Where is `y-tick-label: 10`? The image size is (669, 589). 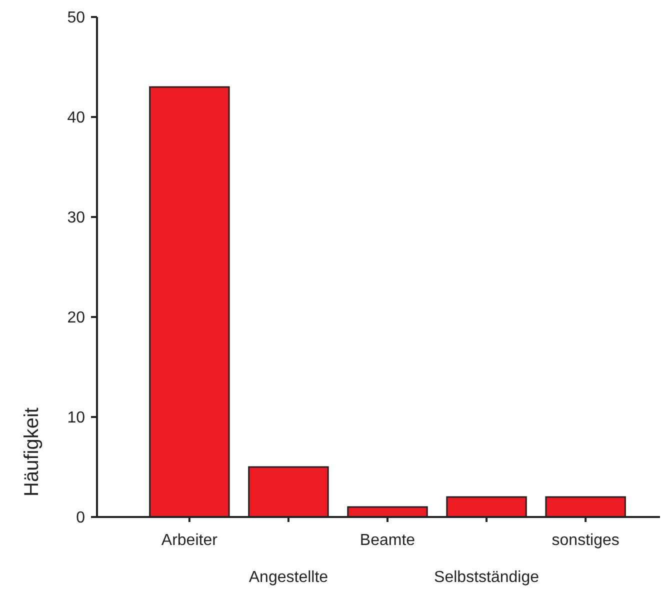
y-tick-label: 10 is located at coordinates (76, 418).